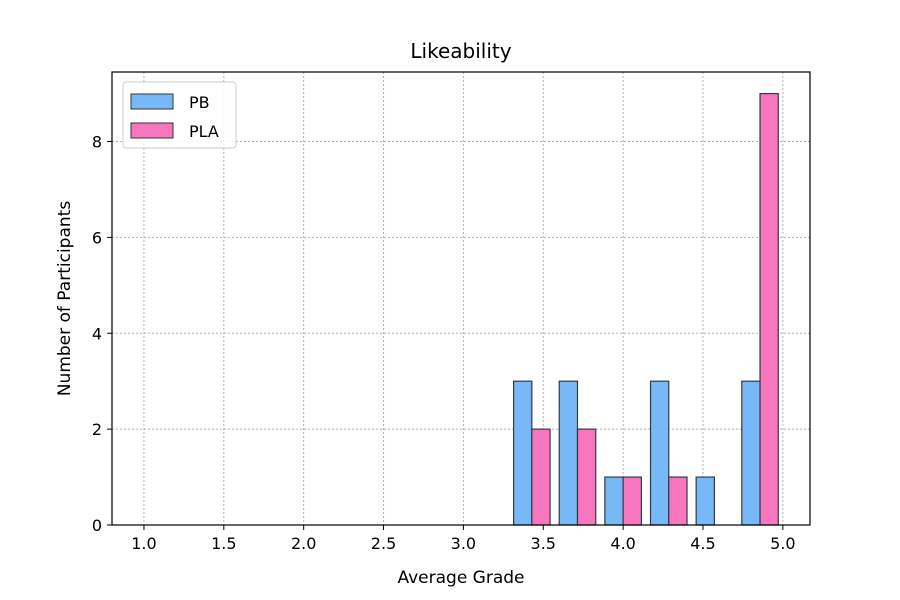  Describe the element at coordinates (97, 525) in the screenshot. I see `y-tick-label: 0` at that location.